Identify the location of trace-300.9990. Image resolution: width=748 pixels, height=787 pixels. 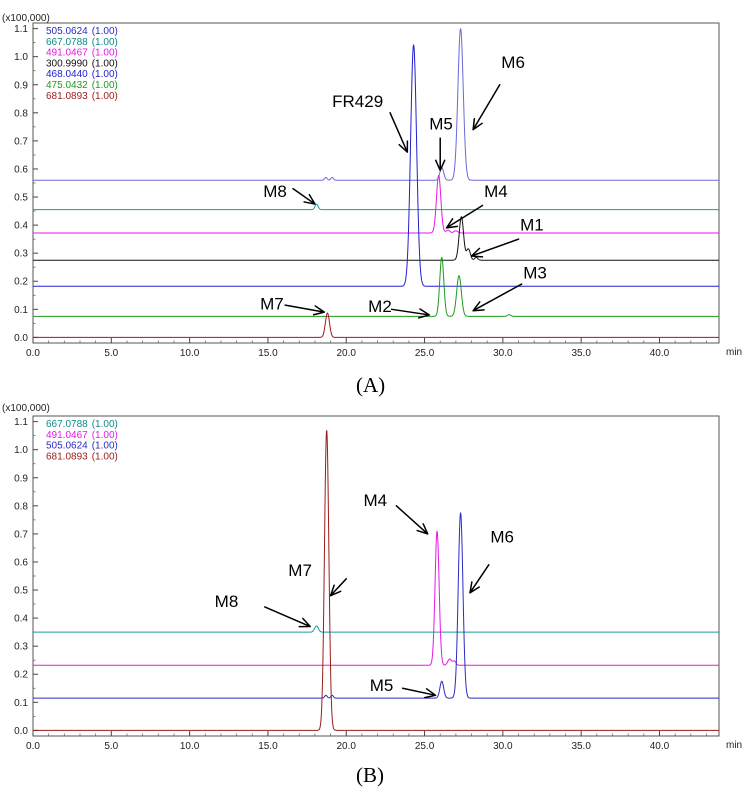
(376, 238).